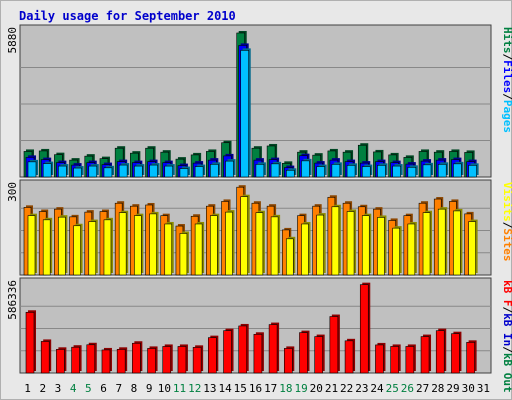 This screenshot has height=400, width=512. What do you see at coordinates (316, 388) in the screenshot?
I see `x-tick-label: 20` at bounding box center [316, 388].